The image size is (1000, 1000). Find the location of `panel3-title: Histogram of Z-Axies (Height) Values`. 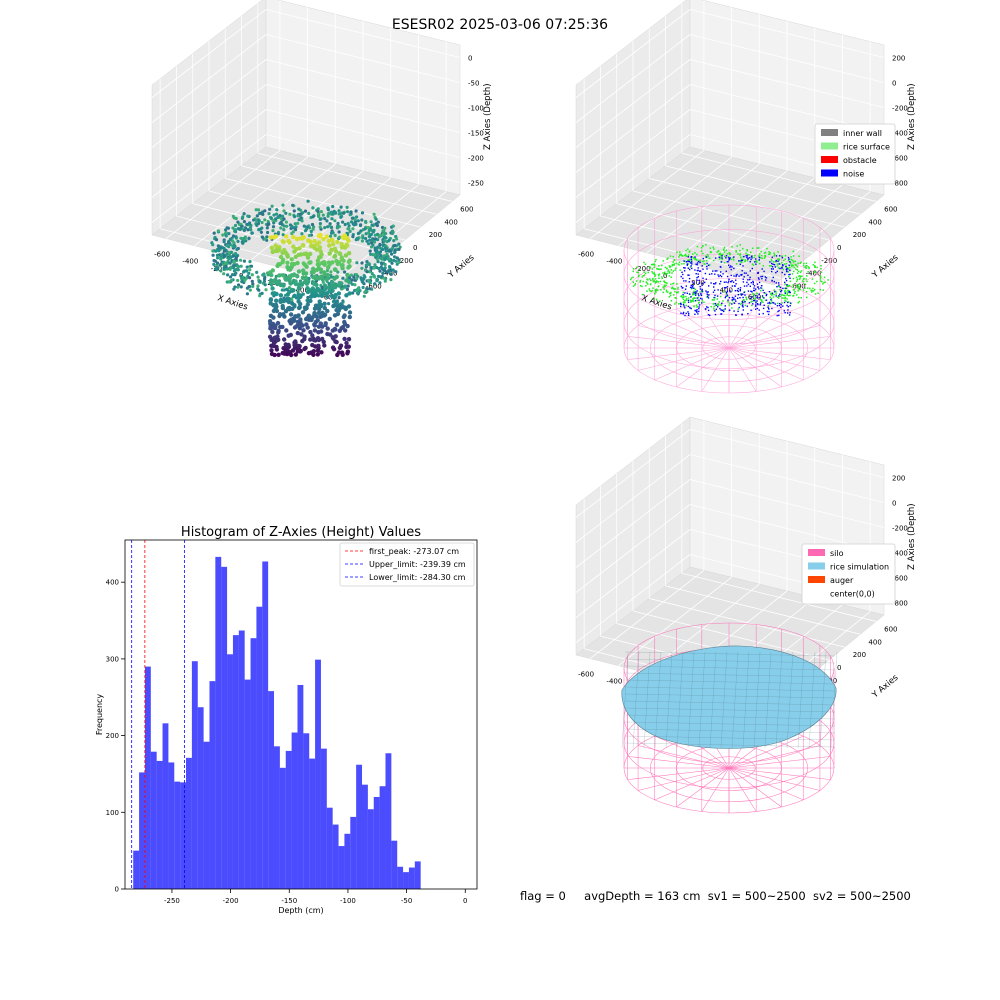

panel3-title: Histogram of Z-Axies (Height) Values is located at coordinates (301, 532).